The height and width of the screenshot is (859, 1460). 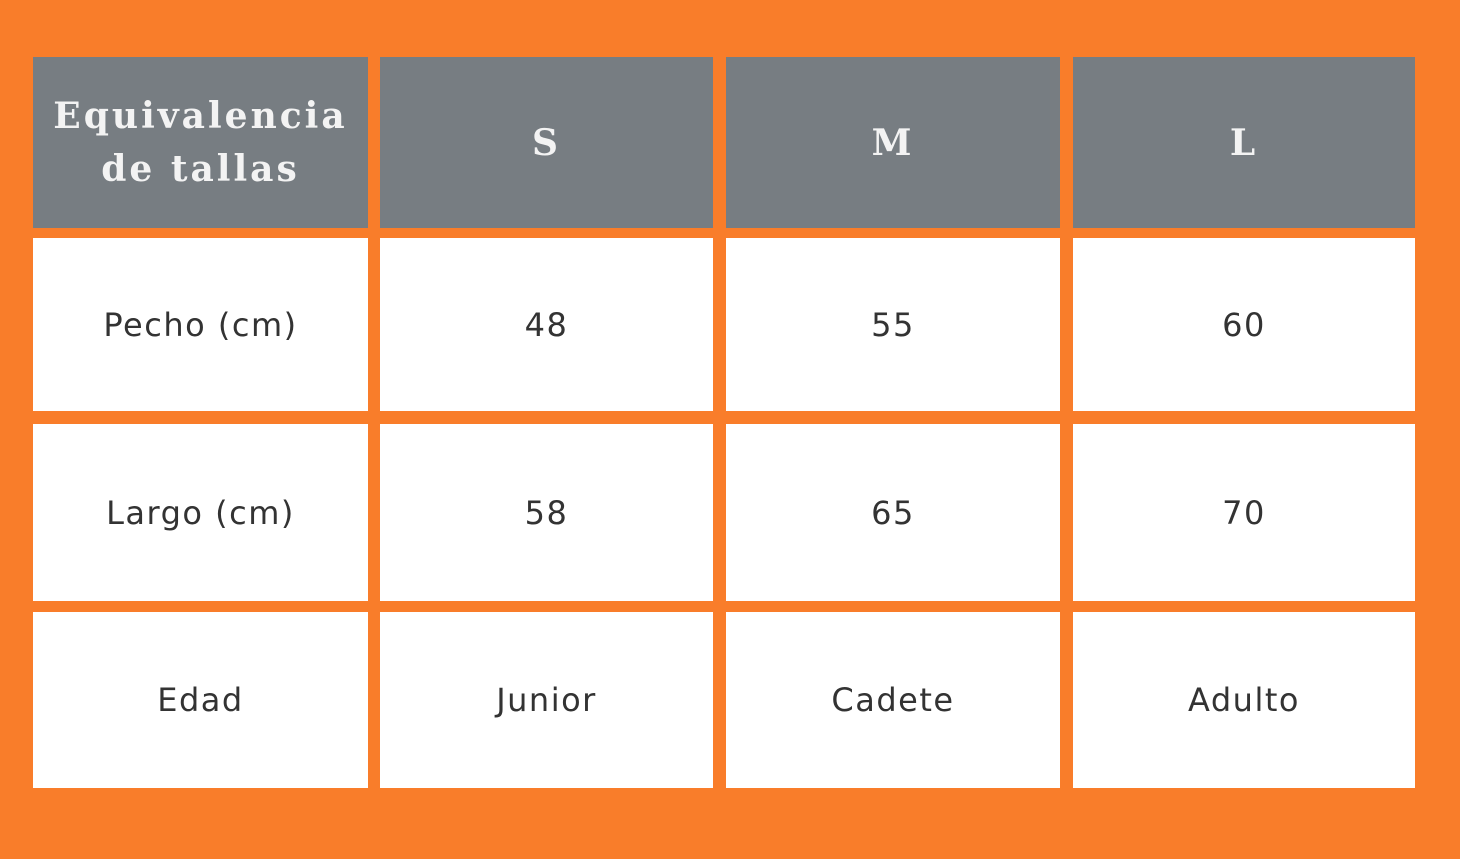 What do you see at coordinates (893, 700) in the screenshot?
I see `table-cell: Cadete` at bounding box center [893, 700].